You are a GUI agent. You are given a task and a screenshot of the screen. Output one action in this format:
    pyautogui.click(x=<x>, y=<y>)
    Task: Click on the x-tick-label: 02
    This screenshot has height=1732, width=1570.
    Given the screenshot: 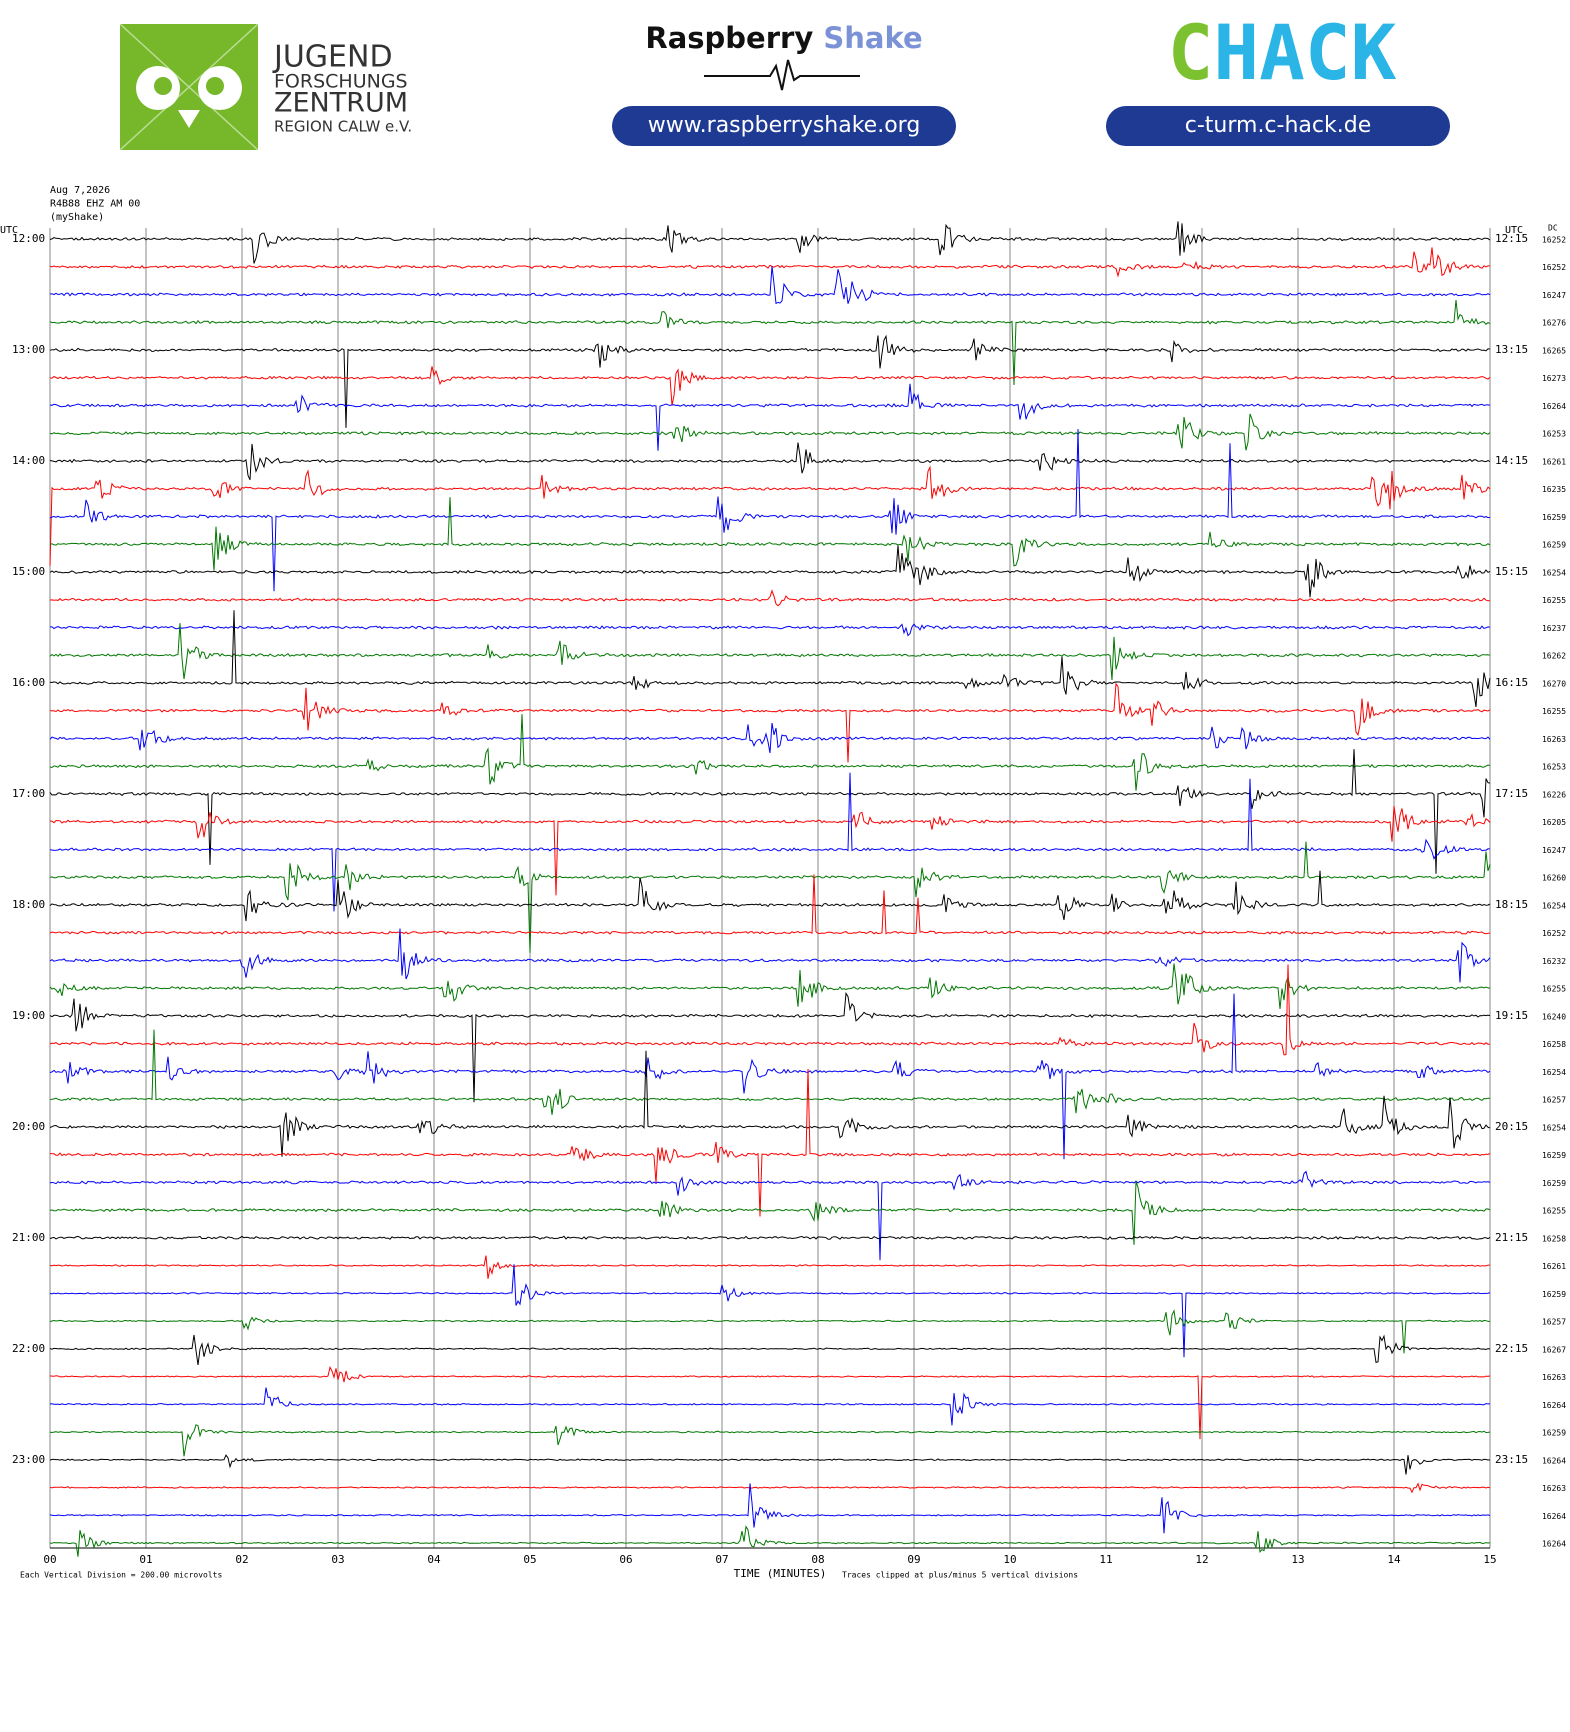 What is the action you would take?
    pyautogui.click(x=241, y=1559)
    